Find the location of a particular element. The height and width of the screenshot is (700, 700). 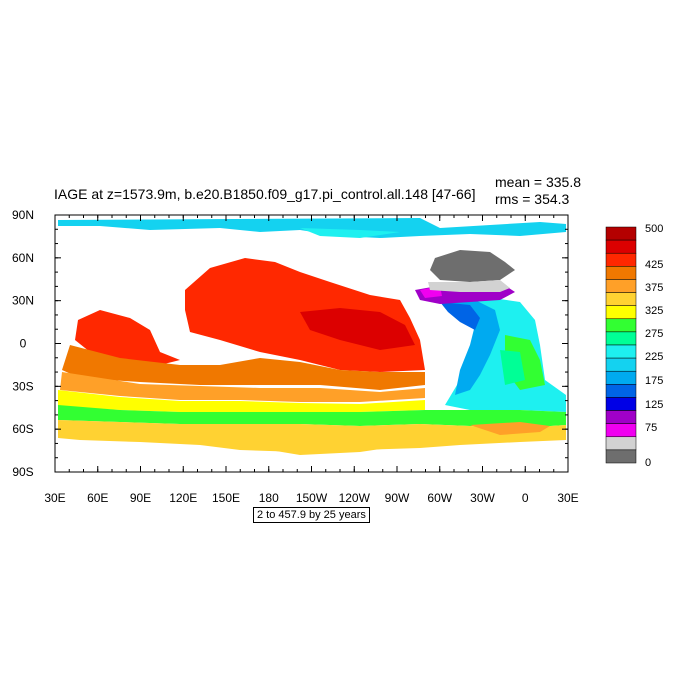

y-tick-label: 30S is located at coordinates (22, 386).